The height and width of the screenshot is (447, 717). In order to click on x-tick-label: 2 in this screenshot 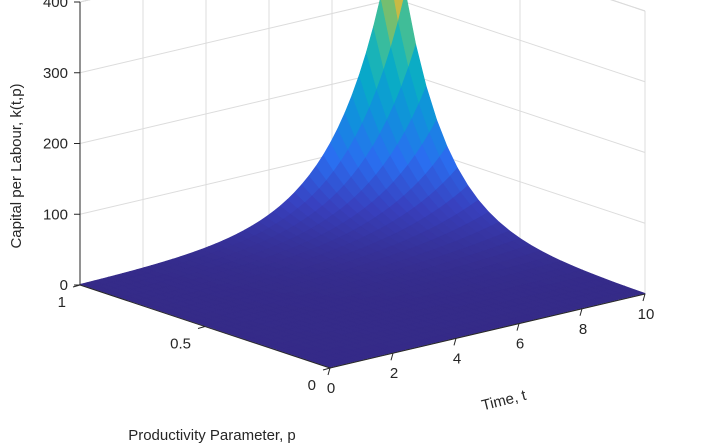, I will do `click(394, 373)`.